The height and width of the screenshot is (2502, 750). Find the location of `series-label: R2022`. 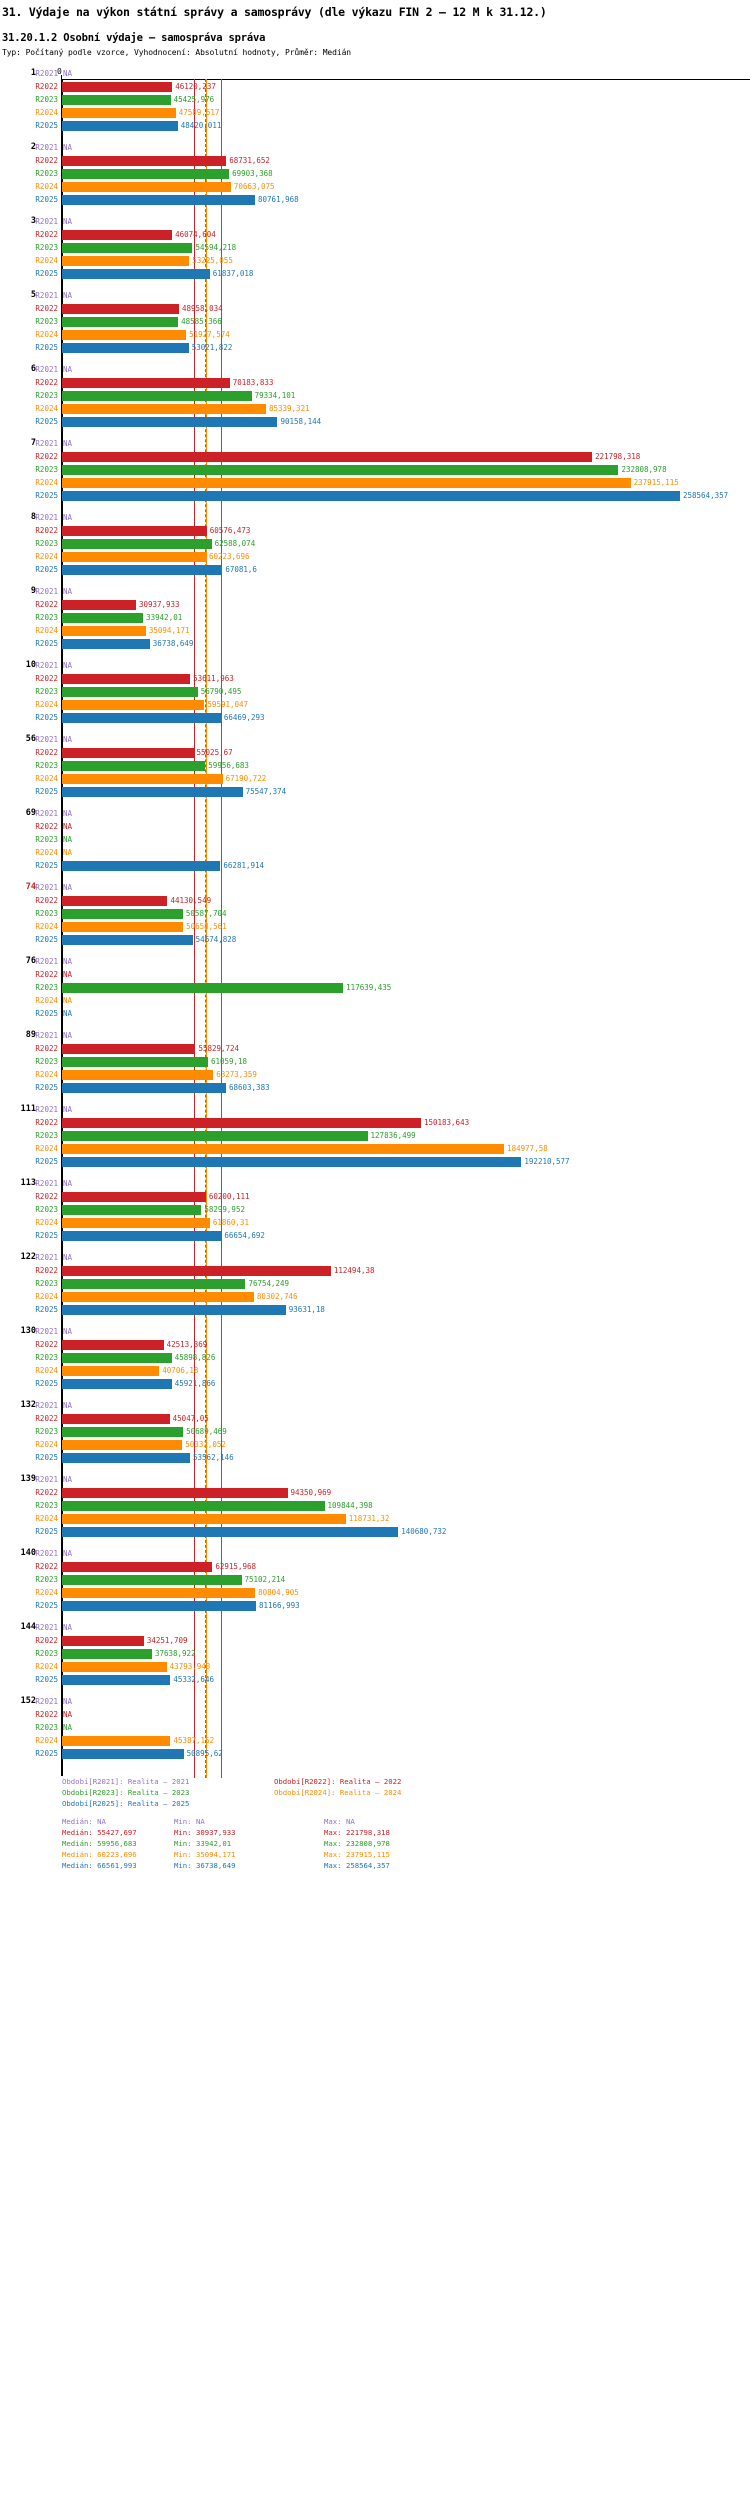

series-label: R2022 is located at coordinates (46, 1122).